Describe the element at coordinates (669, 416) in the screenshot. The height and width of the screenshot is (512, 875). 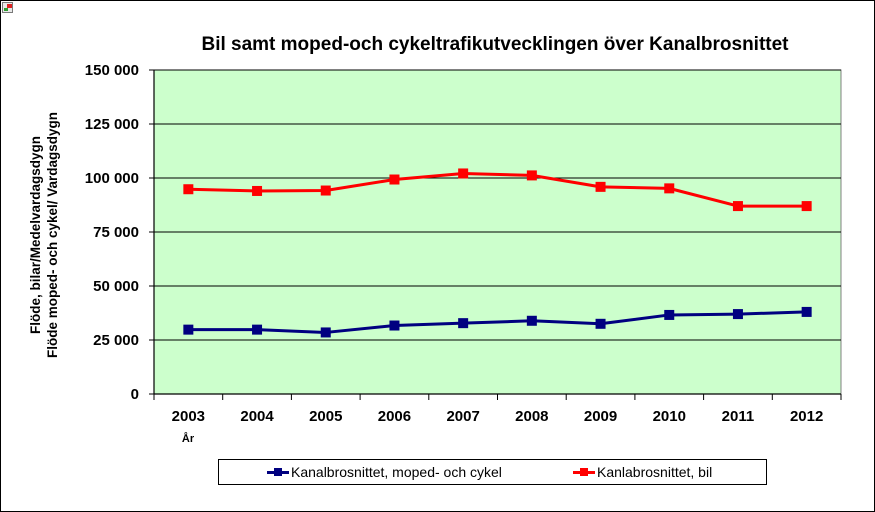
I see `x-tick-label: 2010` at that location.